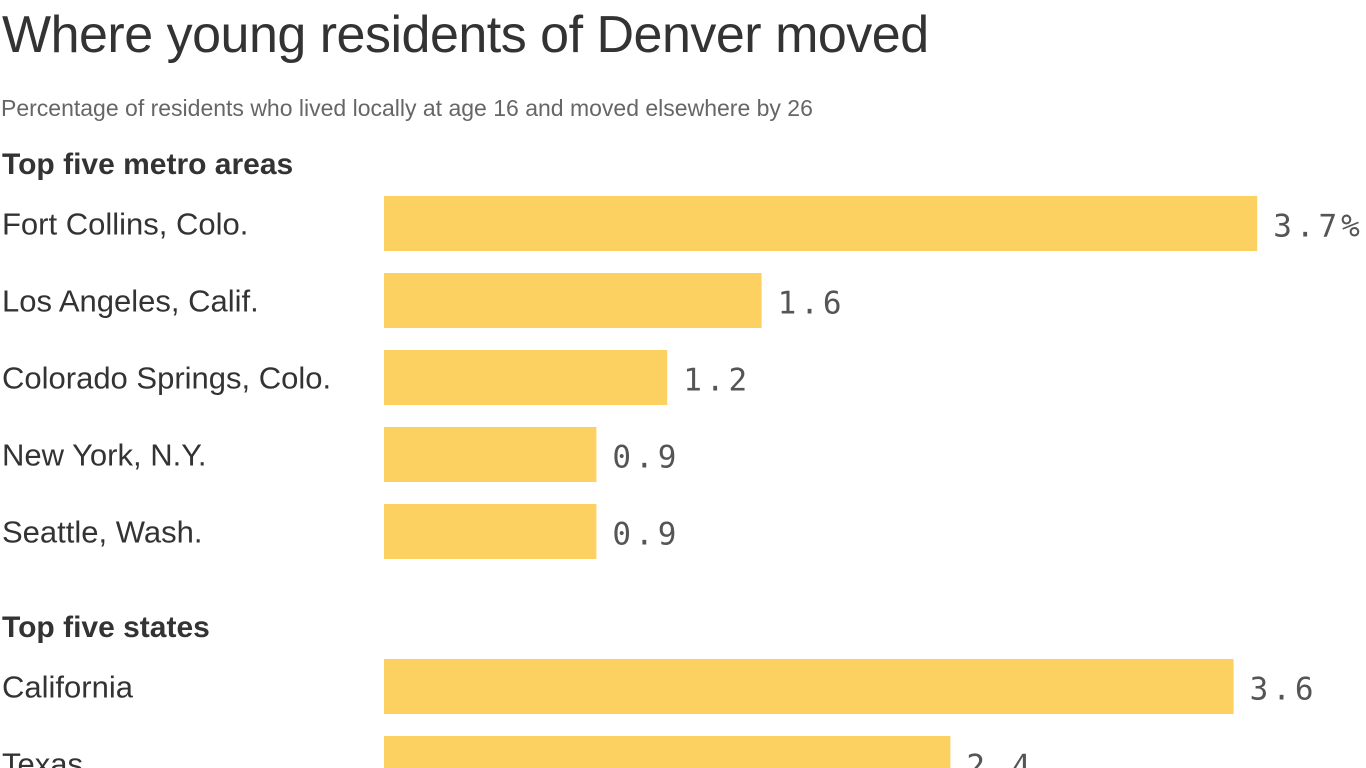 The width and height of the screenshot is (1366, 768). I want to click on section-heading-metro-areas: Top five metro areas, so click(148, 164).